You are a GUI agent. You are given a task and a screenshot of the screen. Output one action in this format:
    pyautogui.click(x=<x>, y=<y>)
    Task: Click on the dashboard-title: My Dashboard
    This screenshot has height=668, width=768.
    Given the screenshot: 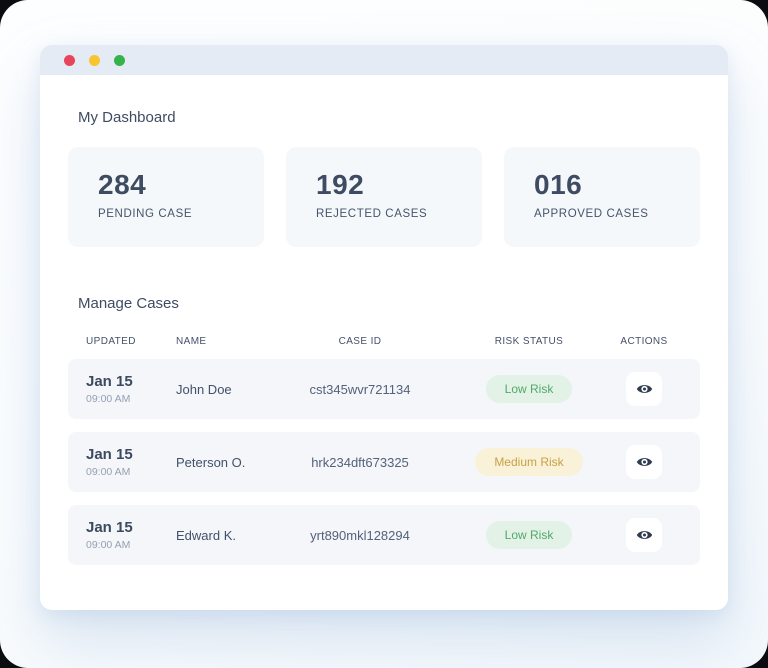 What is the action you would take?
    pyautogui.click(x=127, y=117)
    